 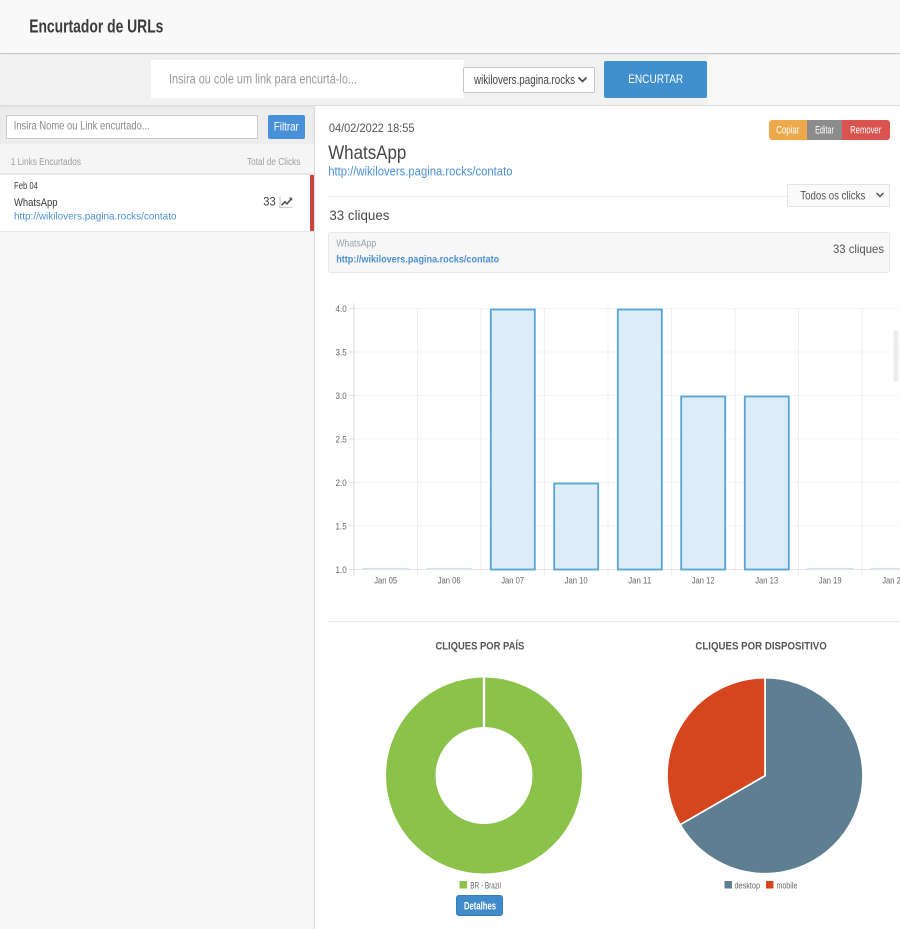 I want to click on svg-text: Feb 04, so click(x=26, y=186).